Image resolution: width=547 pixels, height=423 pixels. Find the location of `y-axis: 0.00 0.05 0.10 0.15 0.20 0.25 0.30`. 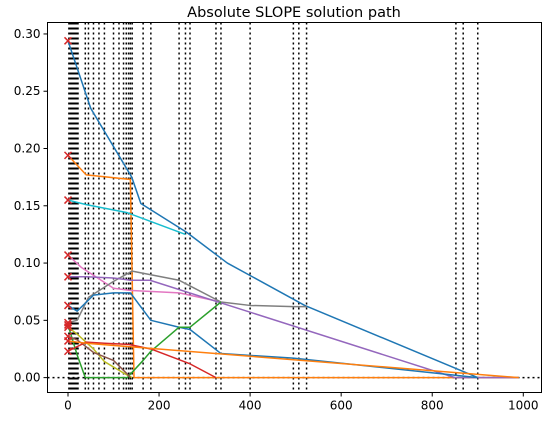

y-axis: 0.00 0.05 0.10 0.15 0.20 0.25 0.30 is located at coordinates (31, 206).